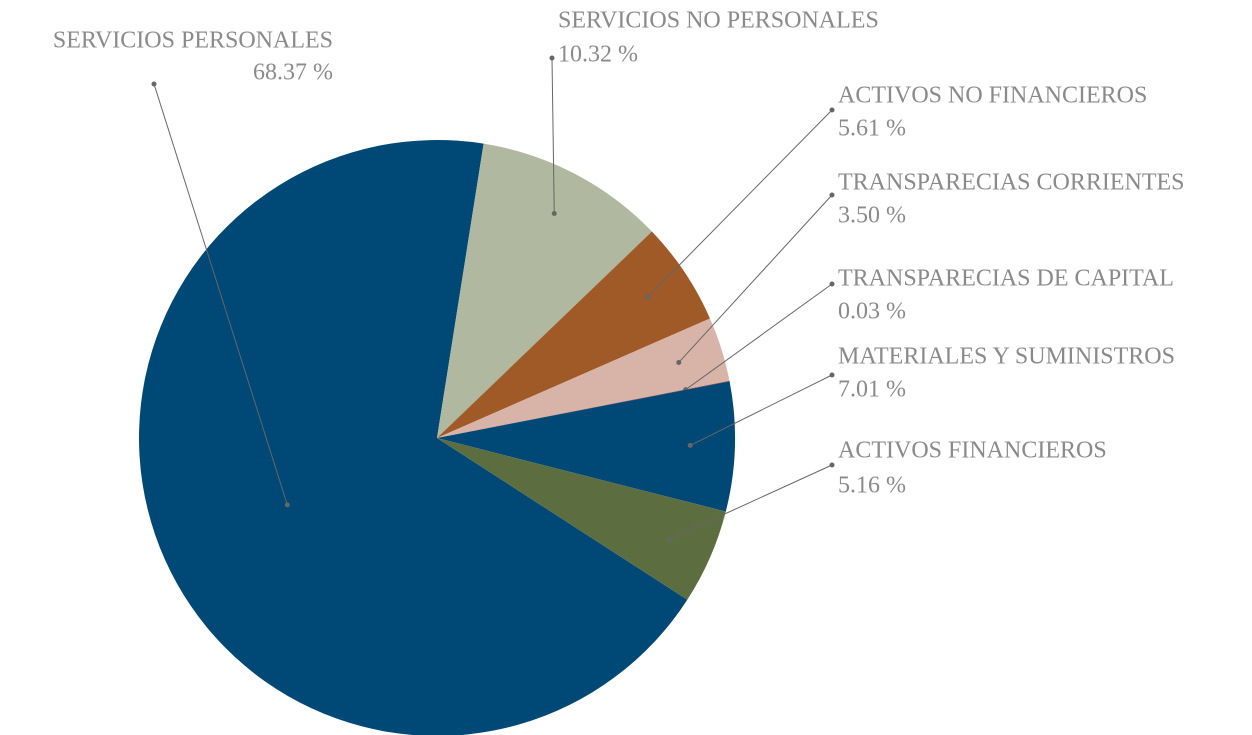  Describe the element at coordinates (1011, 183) in the screenshot. I see `slice-label: TRANSPARECIAS CORRIENTES` at that location.